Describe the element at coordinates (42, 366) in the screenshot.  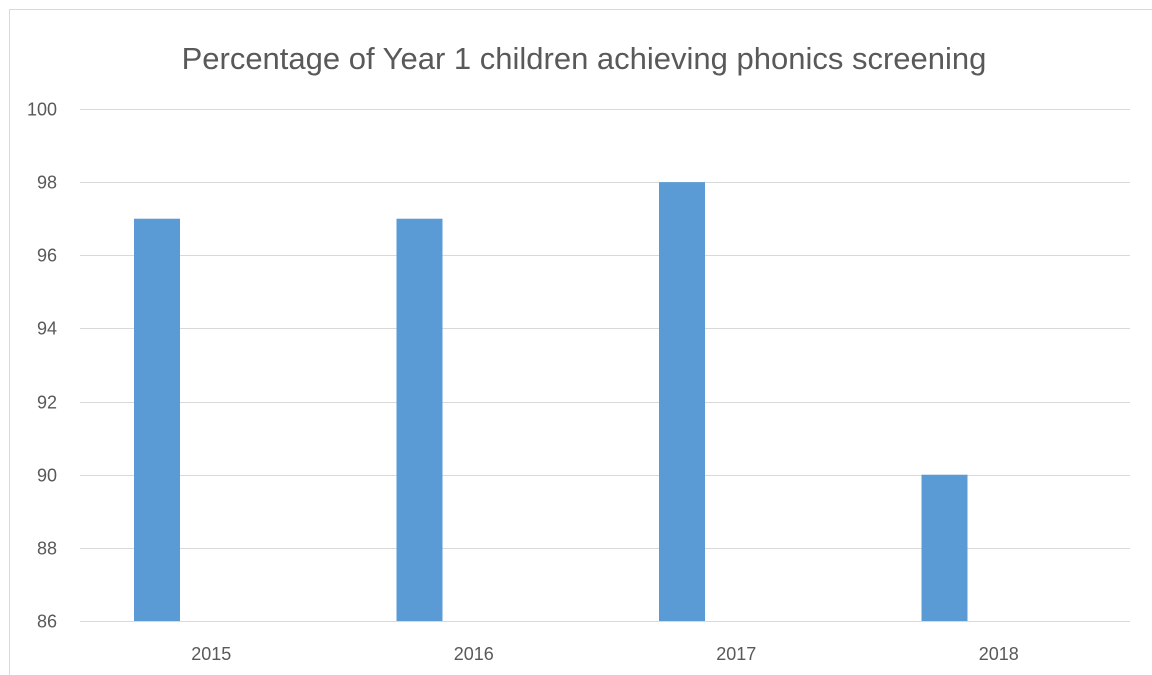
I see `y-axis-ticks: 86 88 90 92 94 96 98 100` at that location.